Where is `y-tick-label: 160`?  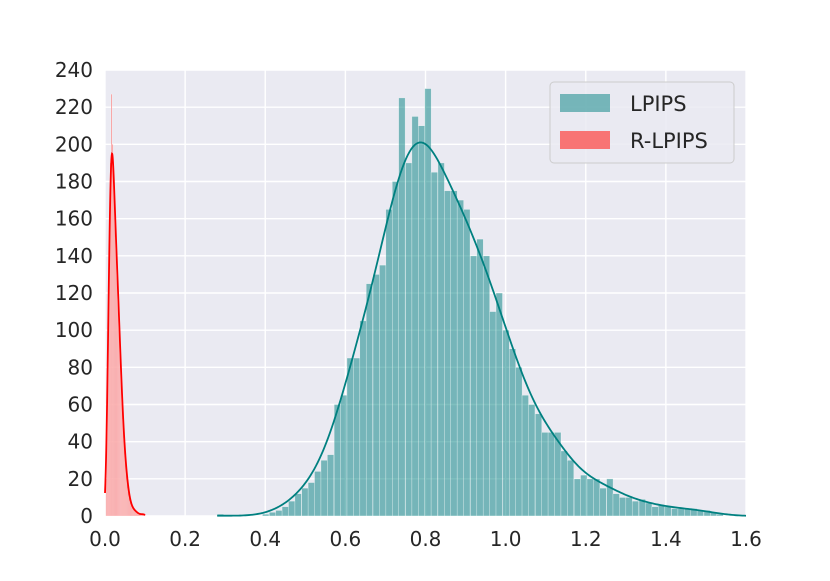 y-tick-label: 160 is located at coordinates (74, 219).